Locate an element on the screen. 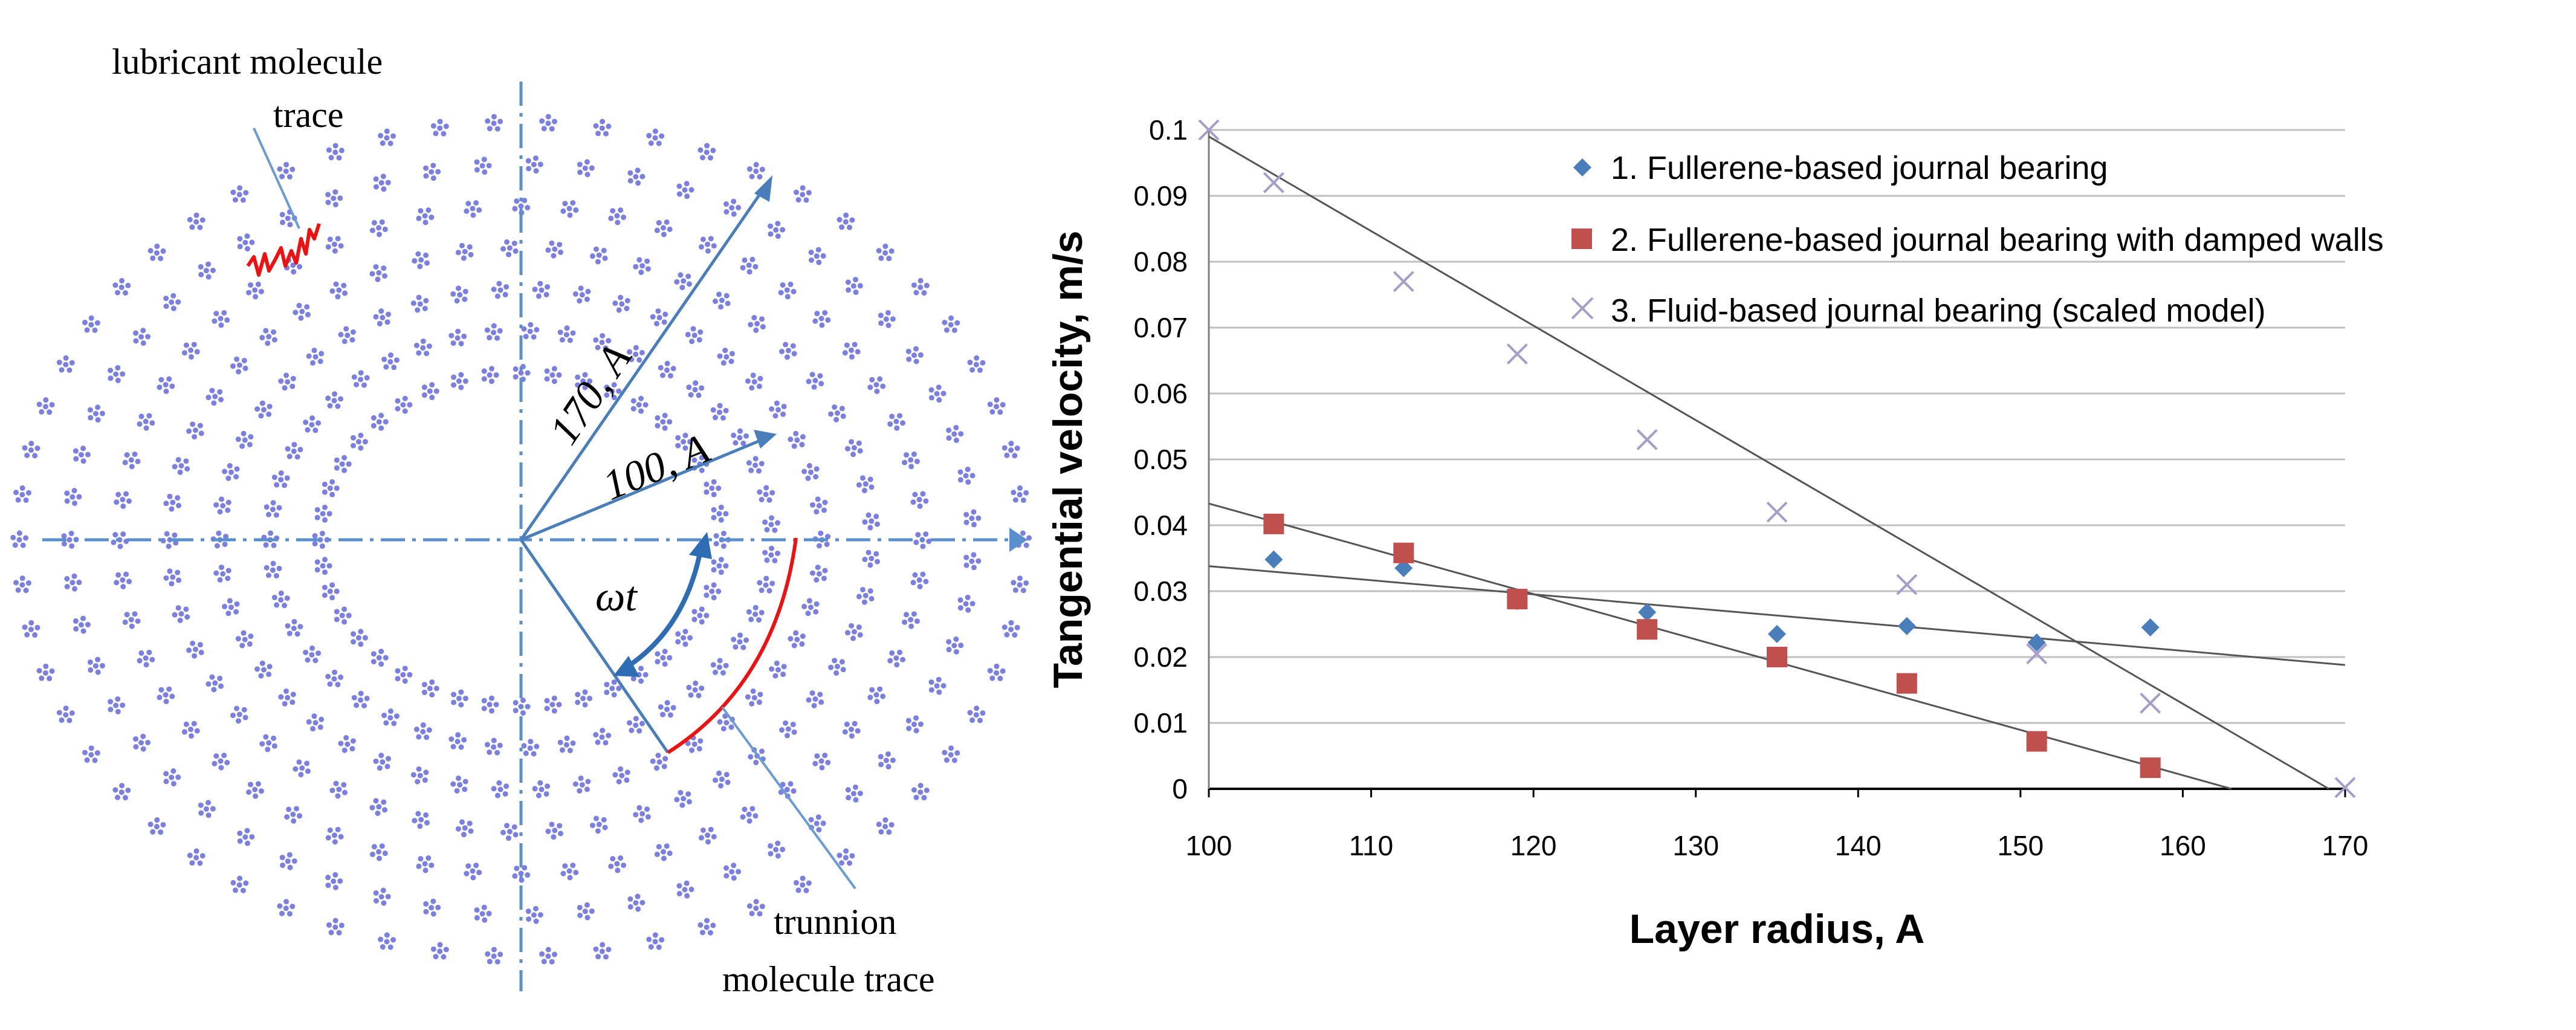 The image size is (2576, 1030). legend-marker-x is located at coordinates (1582, 308).